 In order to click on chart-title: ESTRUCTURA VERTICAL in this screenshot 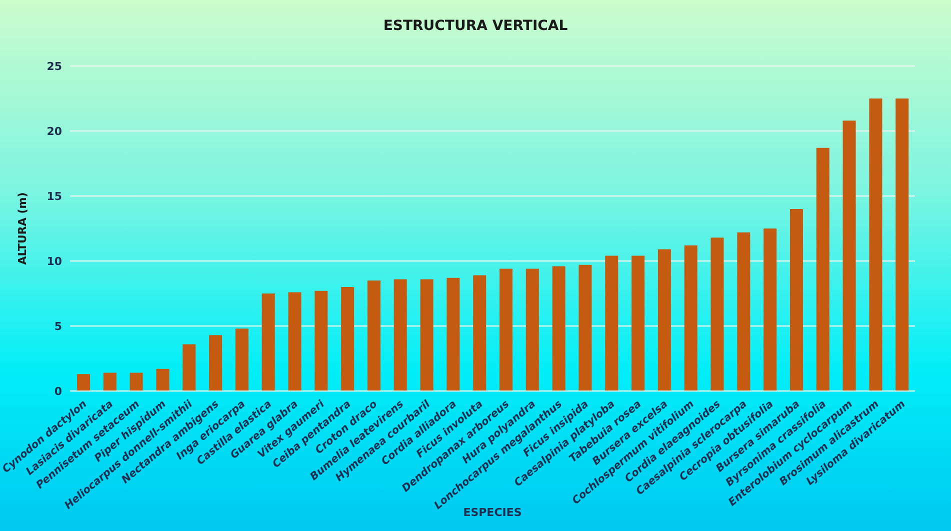, I will do `click(475, 26)`.